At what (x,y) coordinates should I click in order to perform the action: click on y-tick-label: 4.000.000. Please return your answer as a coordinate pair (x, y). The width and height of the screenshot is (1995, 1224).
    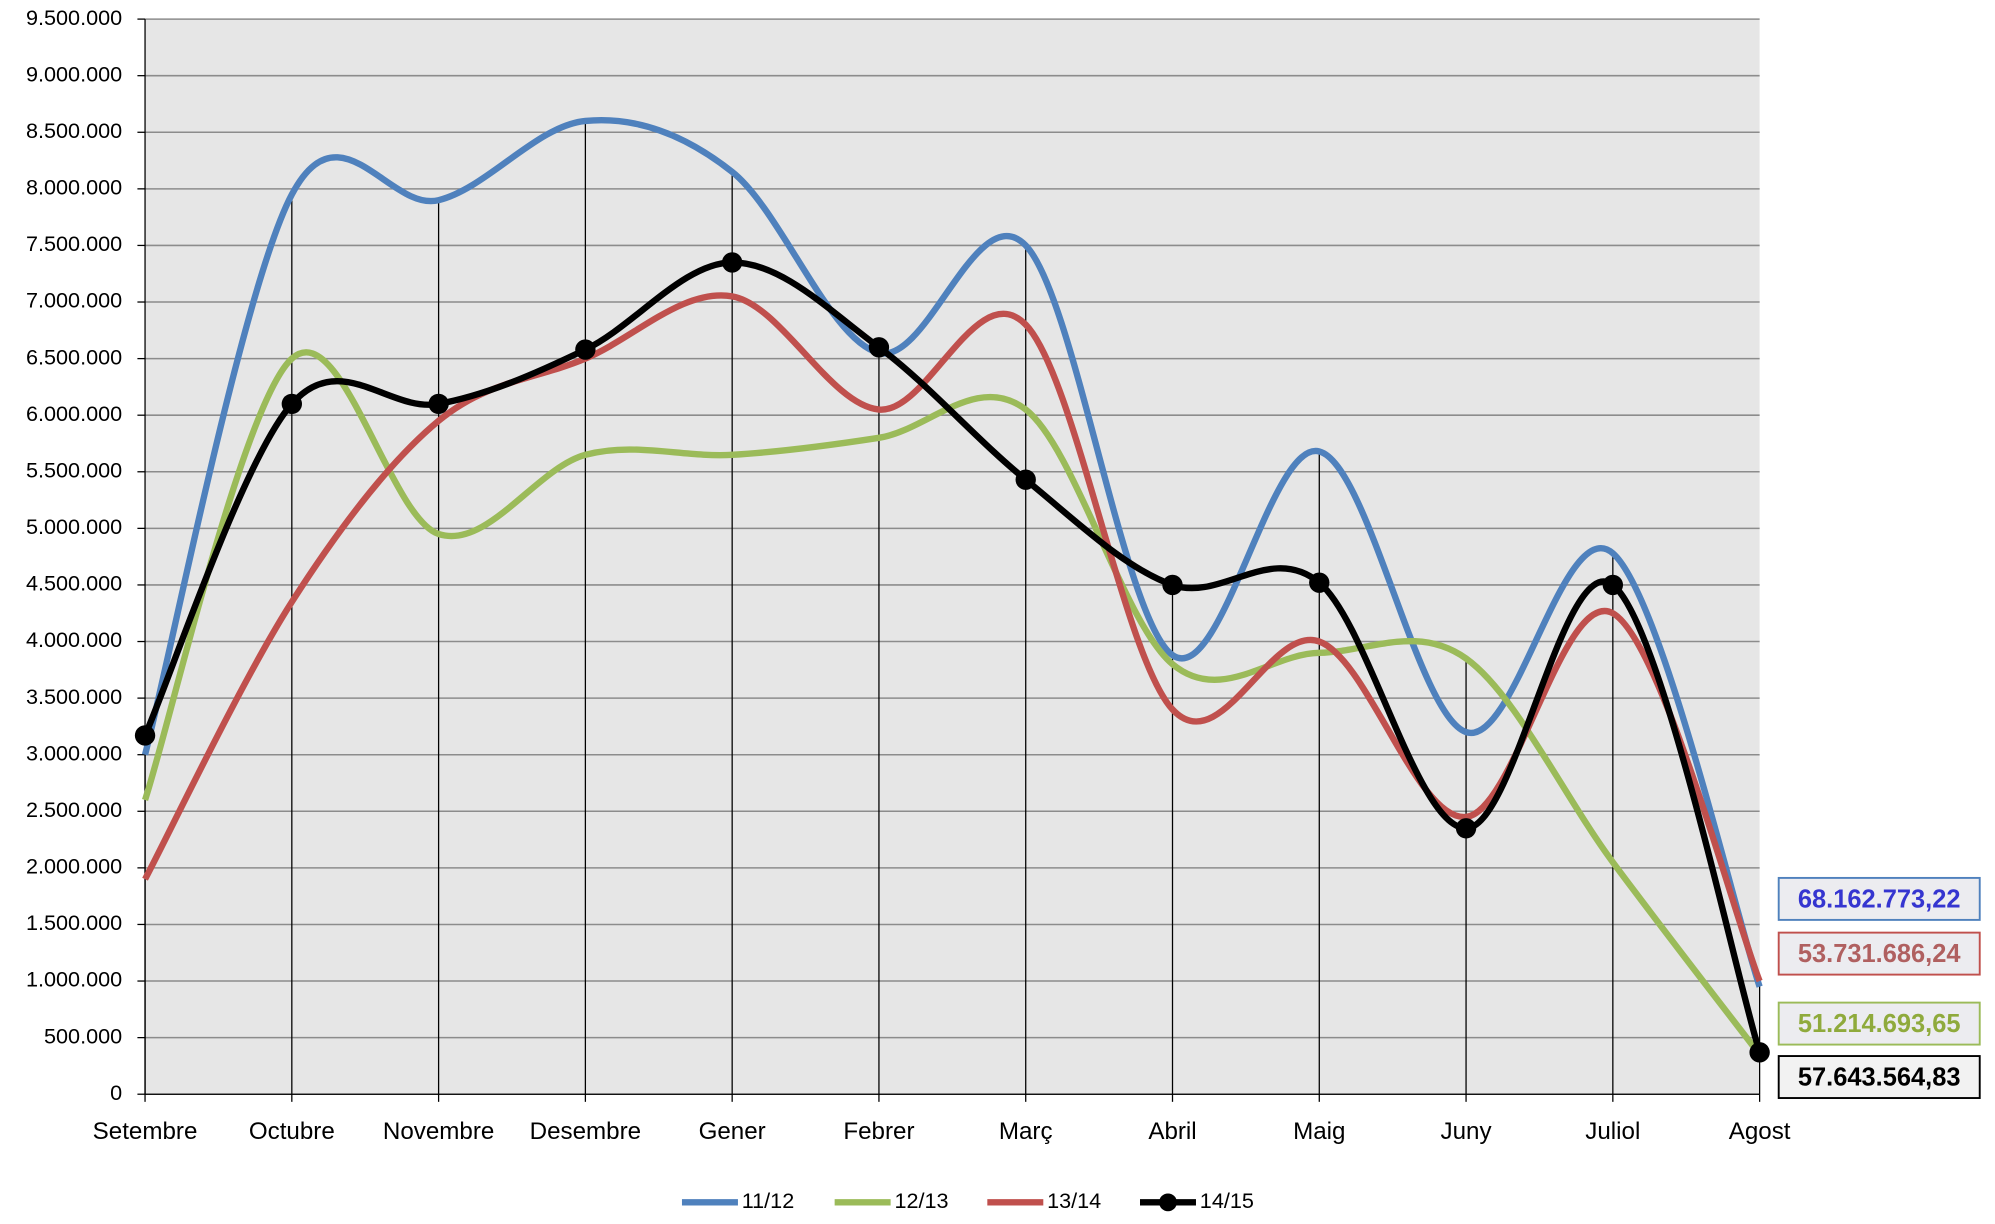
    Looking at the image, I should click on (74, 639).